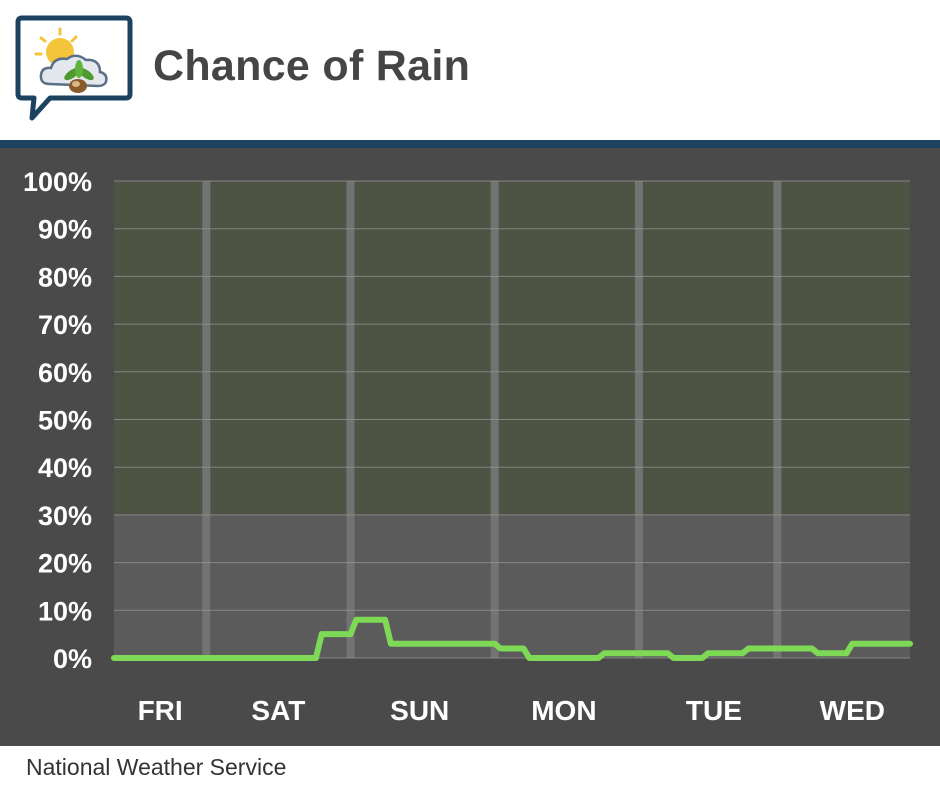 Image resolution: width=940 pixels, height=788 pixels. Describe the element at coordinates (65, 564) in the screenshot. I see `y-tick-label: 20%` at that location.